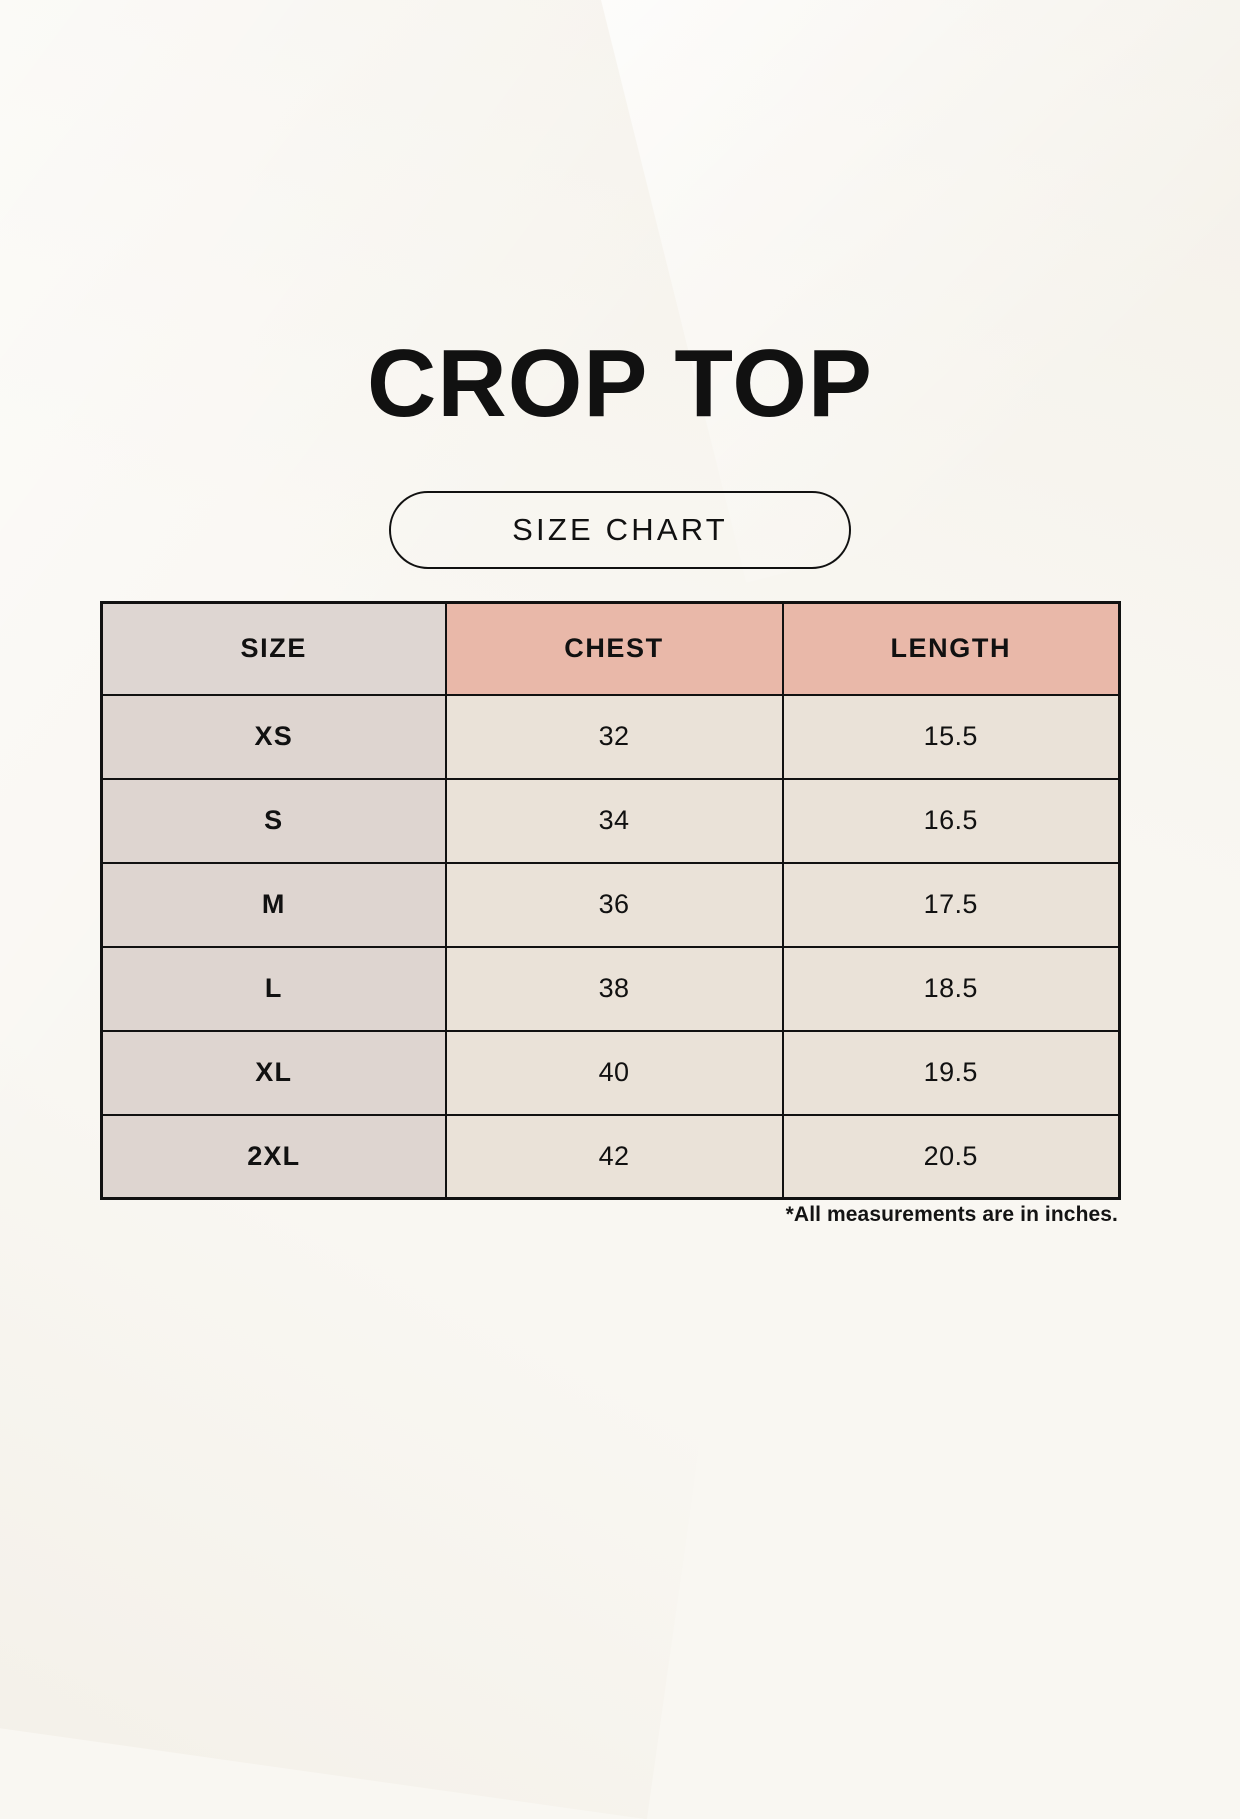 The image size is (1240, 1819). Describe the element at coordinates (273, 1072) in the screenshot. I see `cell-size: XL` at that location.